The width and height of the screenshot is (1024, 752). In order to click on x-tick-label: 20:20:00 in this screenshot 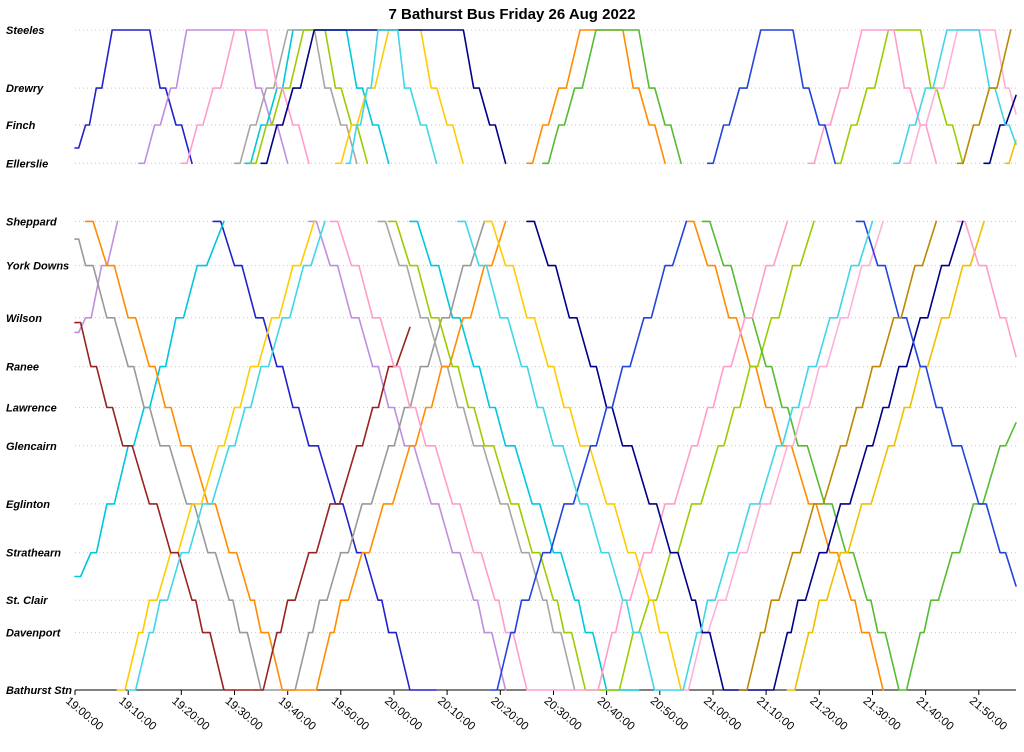, I will do `click(509, 714)`.